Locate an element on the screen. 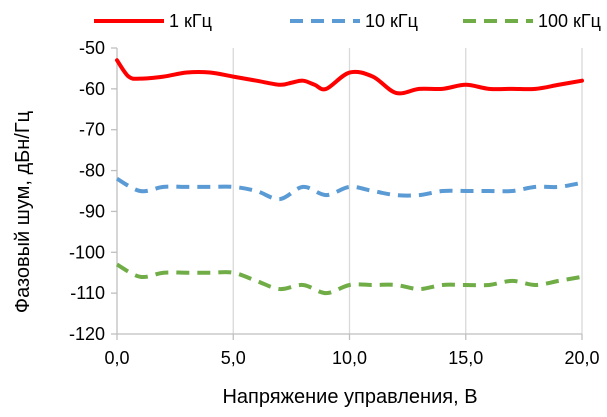 This screenshot has width=607, height=417. y-tick-label: -50 is located at coordinates (92, 48).